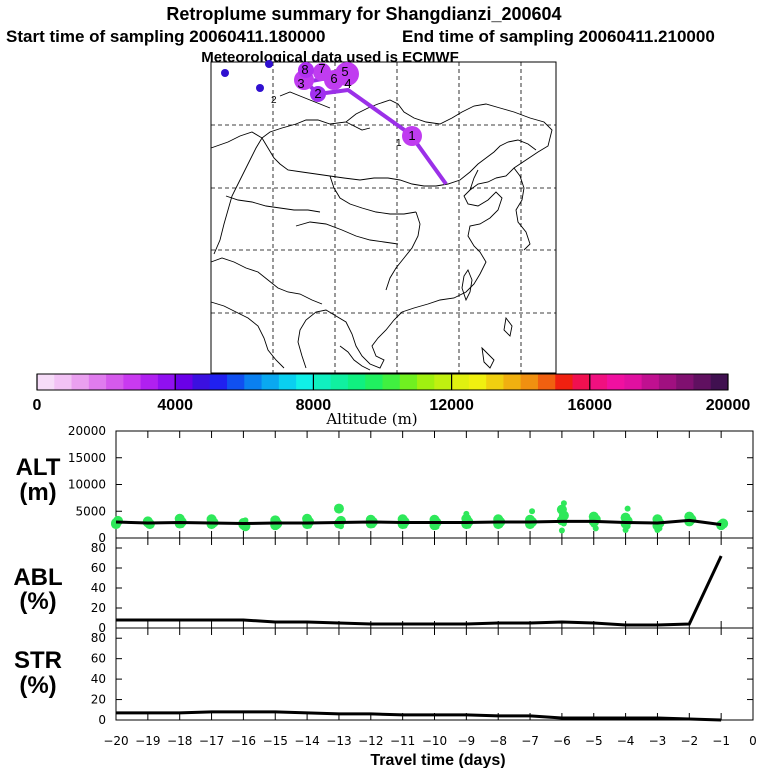  I want to click on map-marker-label: 8, so click(304, 69).